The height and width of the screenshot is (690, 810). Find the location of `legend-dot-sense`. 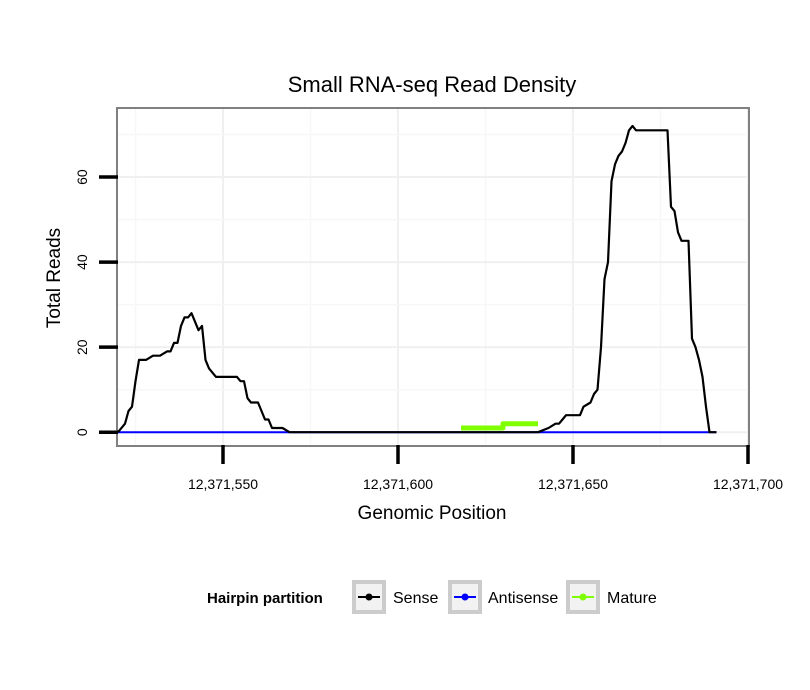

legend-dot-sense is located at coordinates (369, 597).